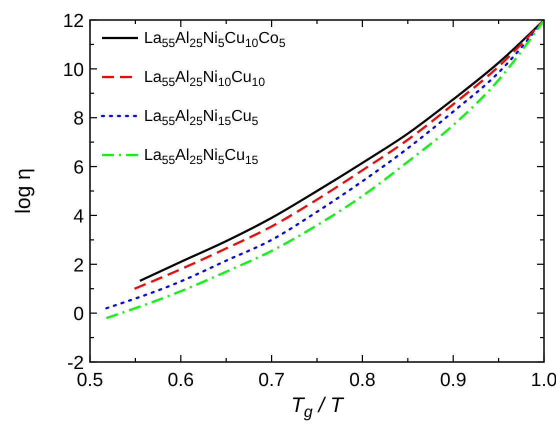 The width and height of the screenshot is (556, 424). What do you see at coordinates (201, 157) in the screenshot?
I see `legend-label: La$_{55}$Al$_{25}$Ni$_{5}$Cu$_{15}$` at bounding box center [201, 157].